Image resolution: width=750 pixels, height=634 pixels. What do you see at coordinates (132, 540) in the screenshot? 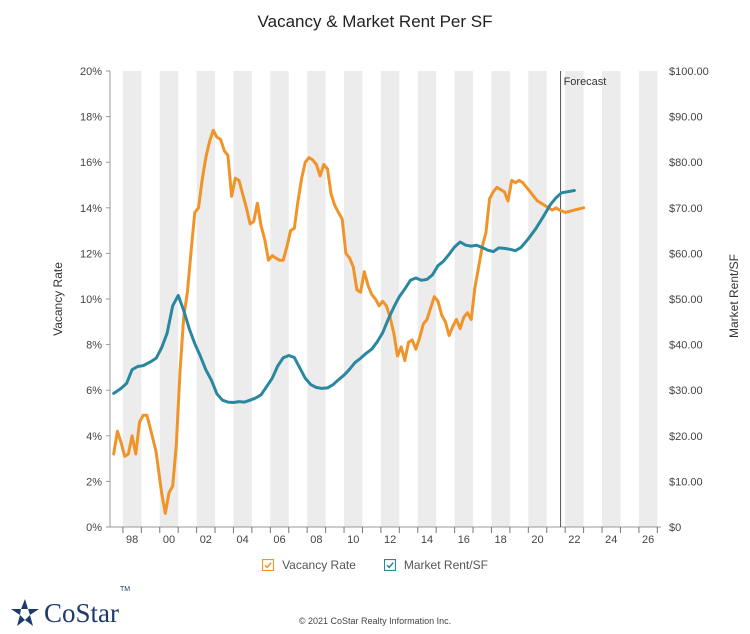
I see `x-tick-label: 98` at bounding box center [132, 540].